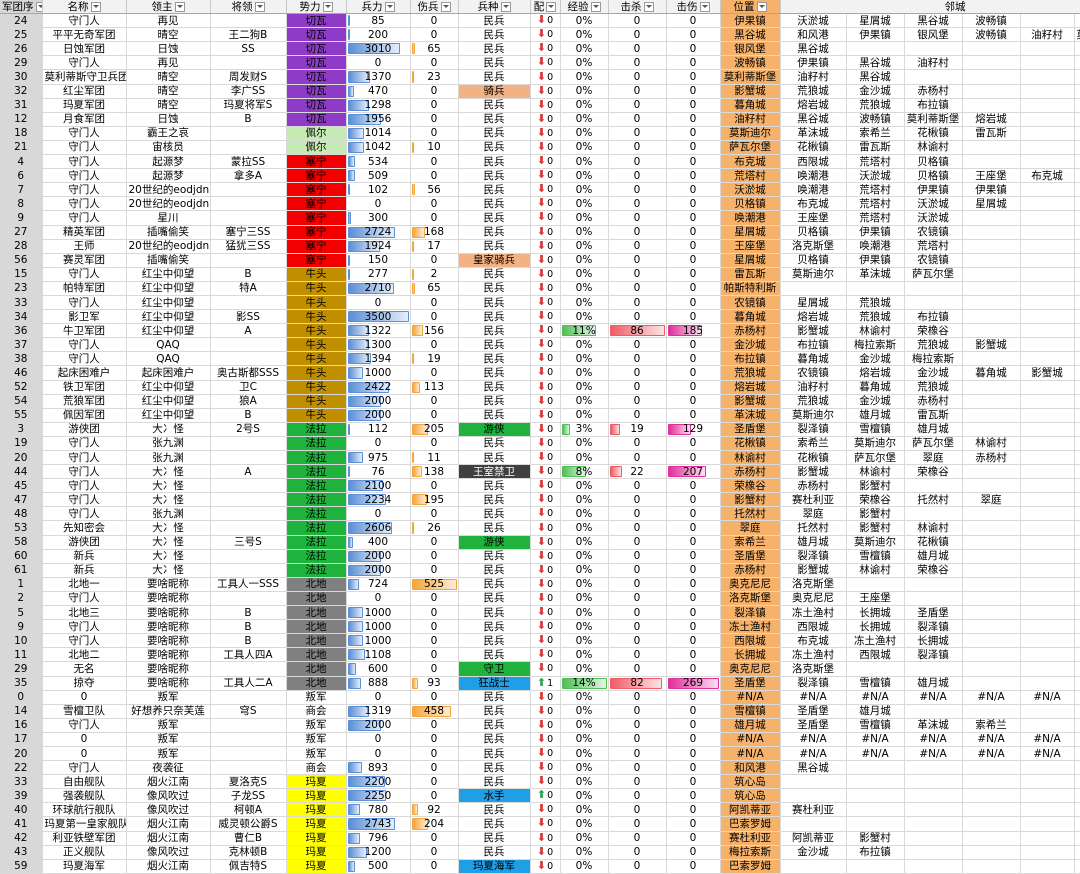 This screenshot has width=1080, height=874. I want to click on cell-id: 34, so click(21, 317).